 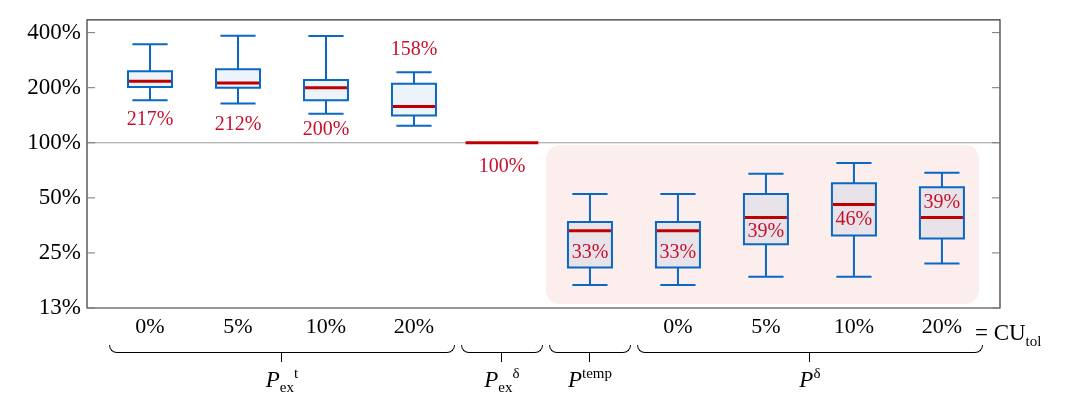 I want to click on text: P$^{δ}$, so click(x=810, y=378).